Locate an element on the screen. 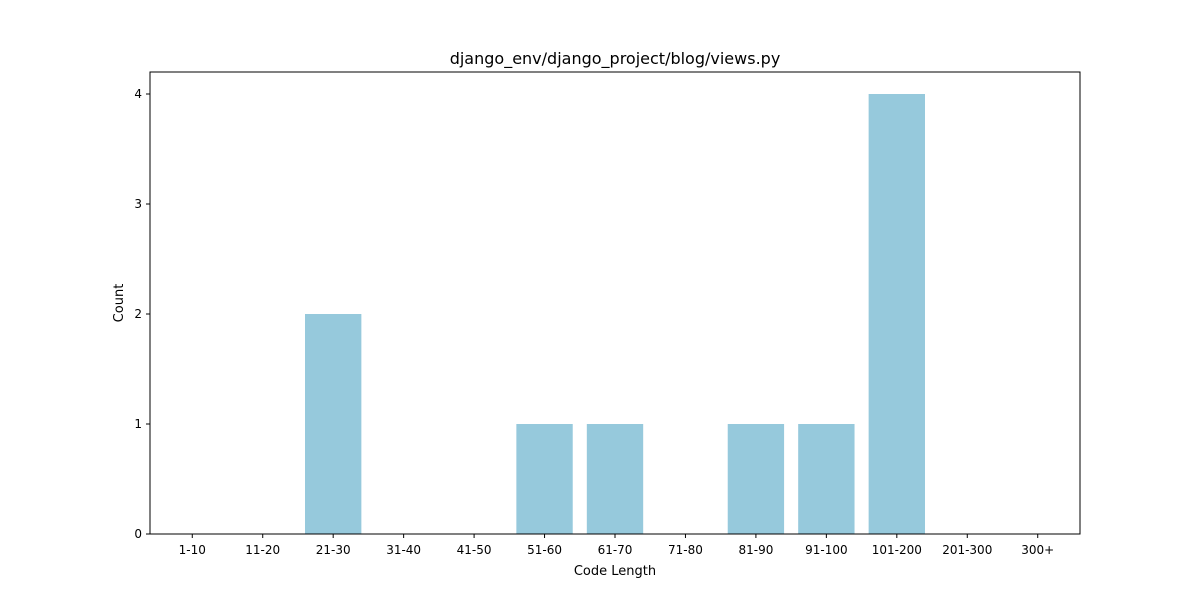 The width and height of the screenshot is (1200, 600). y-tick-label: 2 is located at coordinates (138, 314).